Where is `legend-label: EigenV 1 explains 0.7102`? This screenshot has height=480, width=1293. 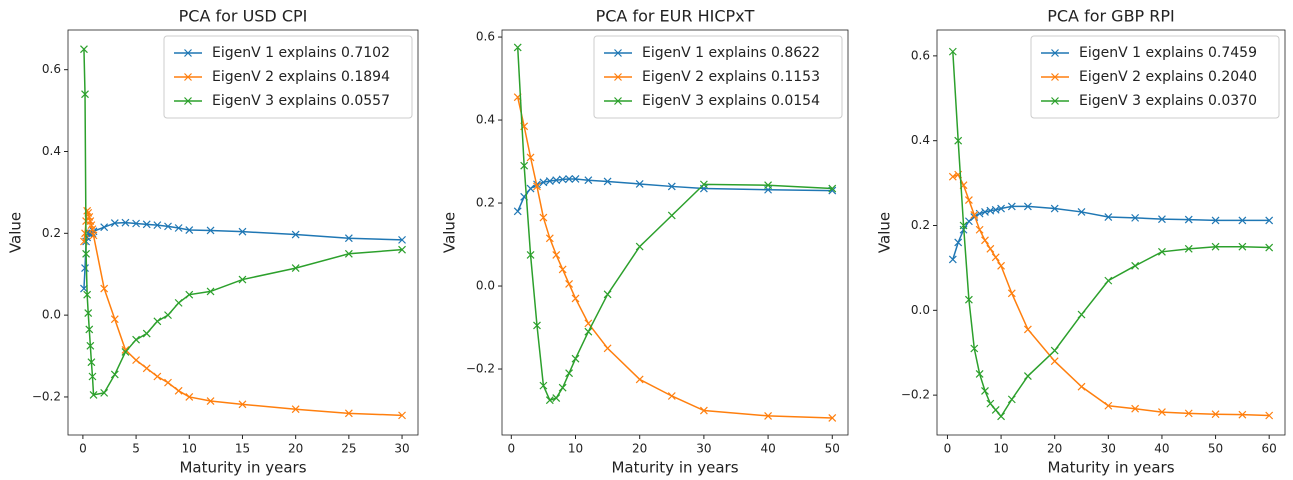 legend-label: EigenV 1 explains 0.7102 is located at coordinates (301, 53).